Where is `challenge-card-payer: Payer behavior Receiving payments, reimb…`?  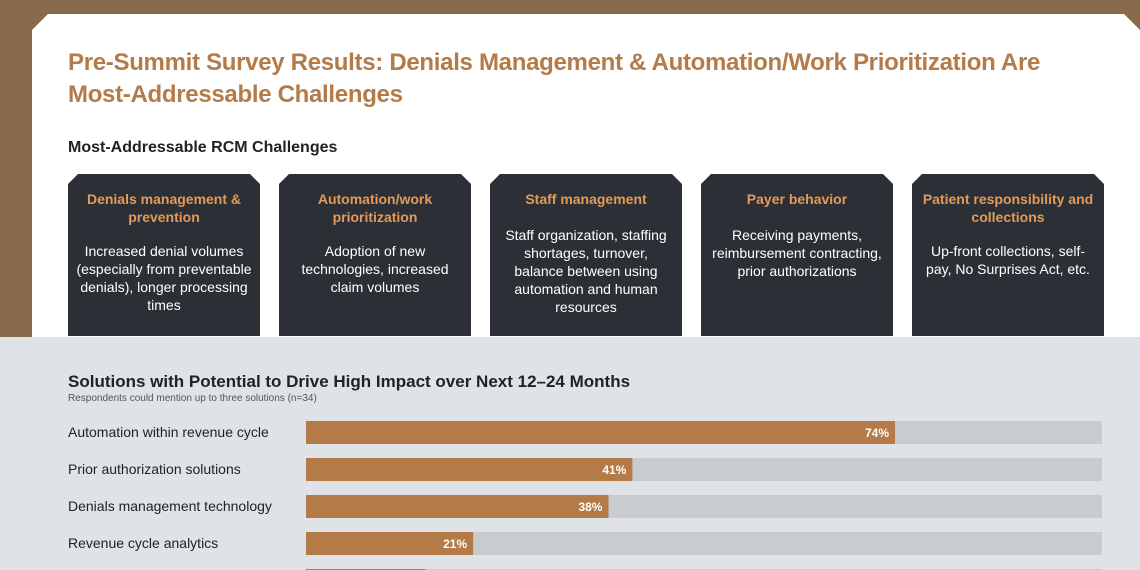
challenge-card-payer: Payer behavior Receiving payments, reimb… is located at coordinates (797, 255).